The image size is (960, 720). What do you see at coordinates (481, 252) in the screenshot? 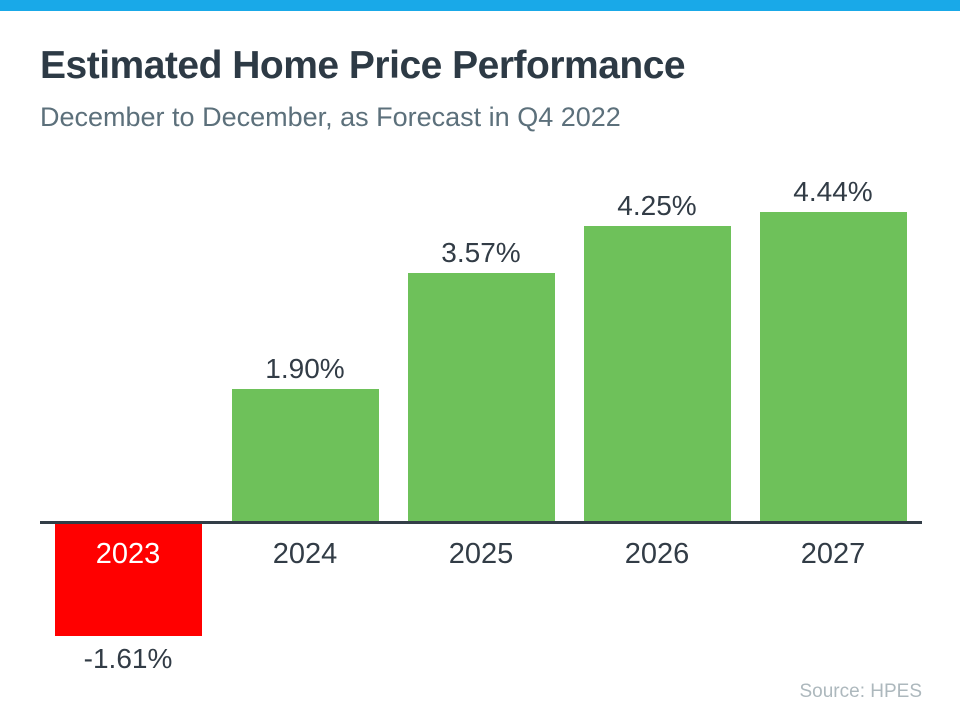
I see `value-label-2025: 3.57%` at bounding box center [481, 252].